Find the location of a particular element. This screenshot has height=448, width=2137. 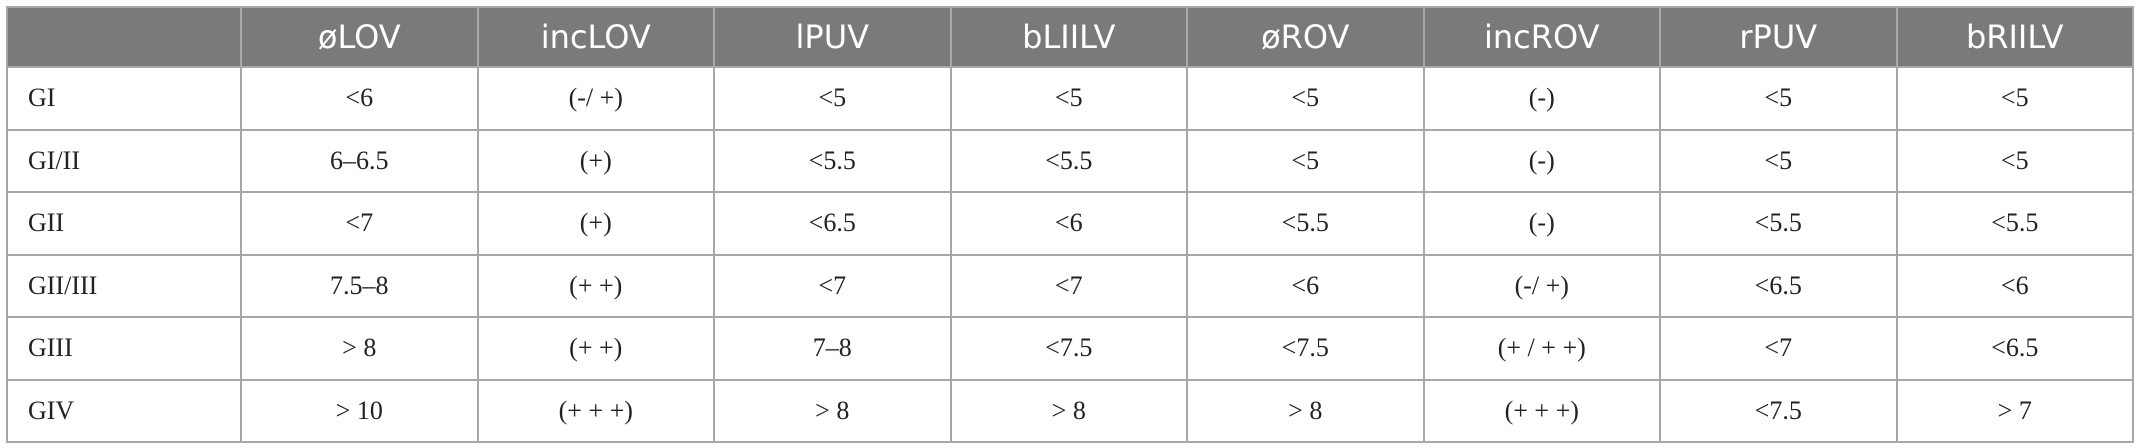

header-cell: incROV is located at coordinates (1541, 37).